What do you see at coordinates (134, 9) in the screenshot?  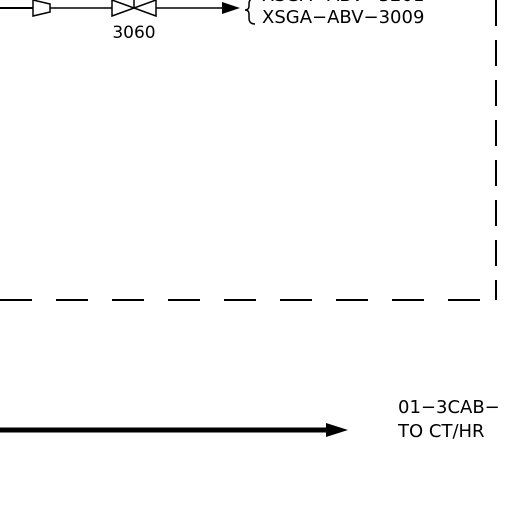 I see `gate-valve-icon` at bounding box center [134, 9].